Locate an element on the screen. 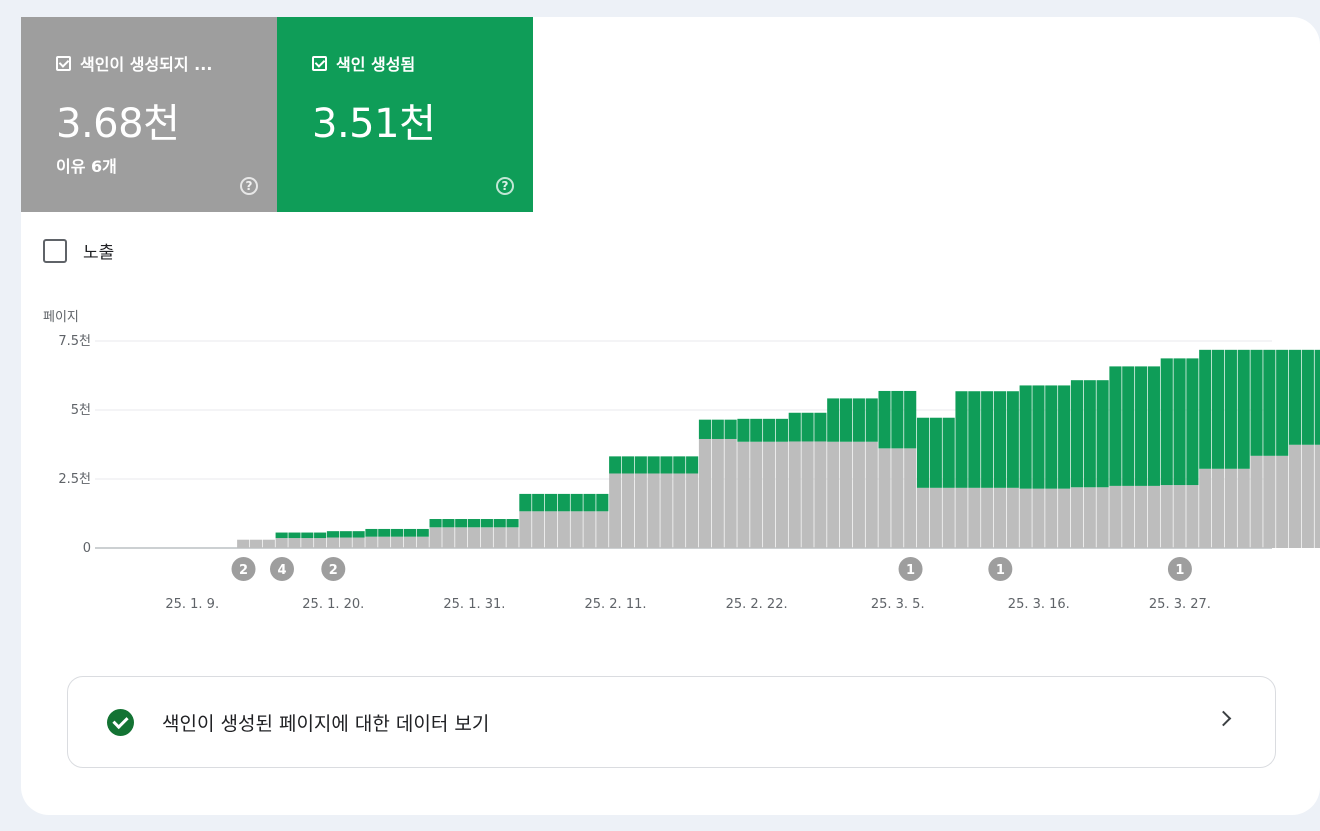  checkbox-unchecked-icon is located at coordinates (55, 250).